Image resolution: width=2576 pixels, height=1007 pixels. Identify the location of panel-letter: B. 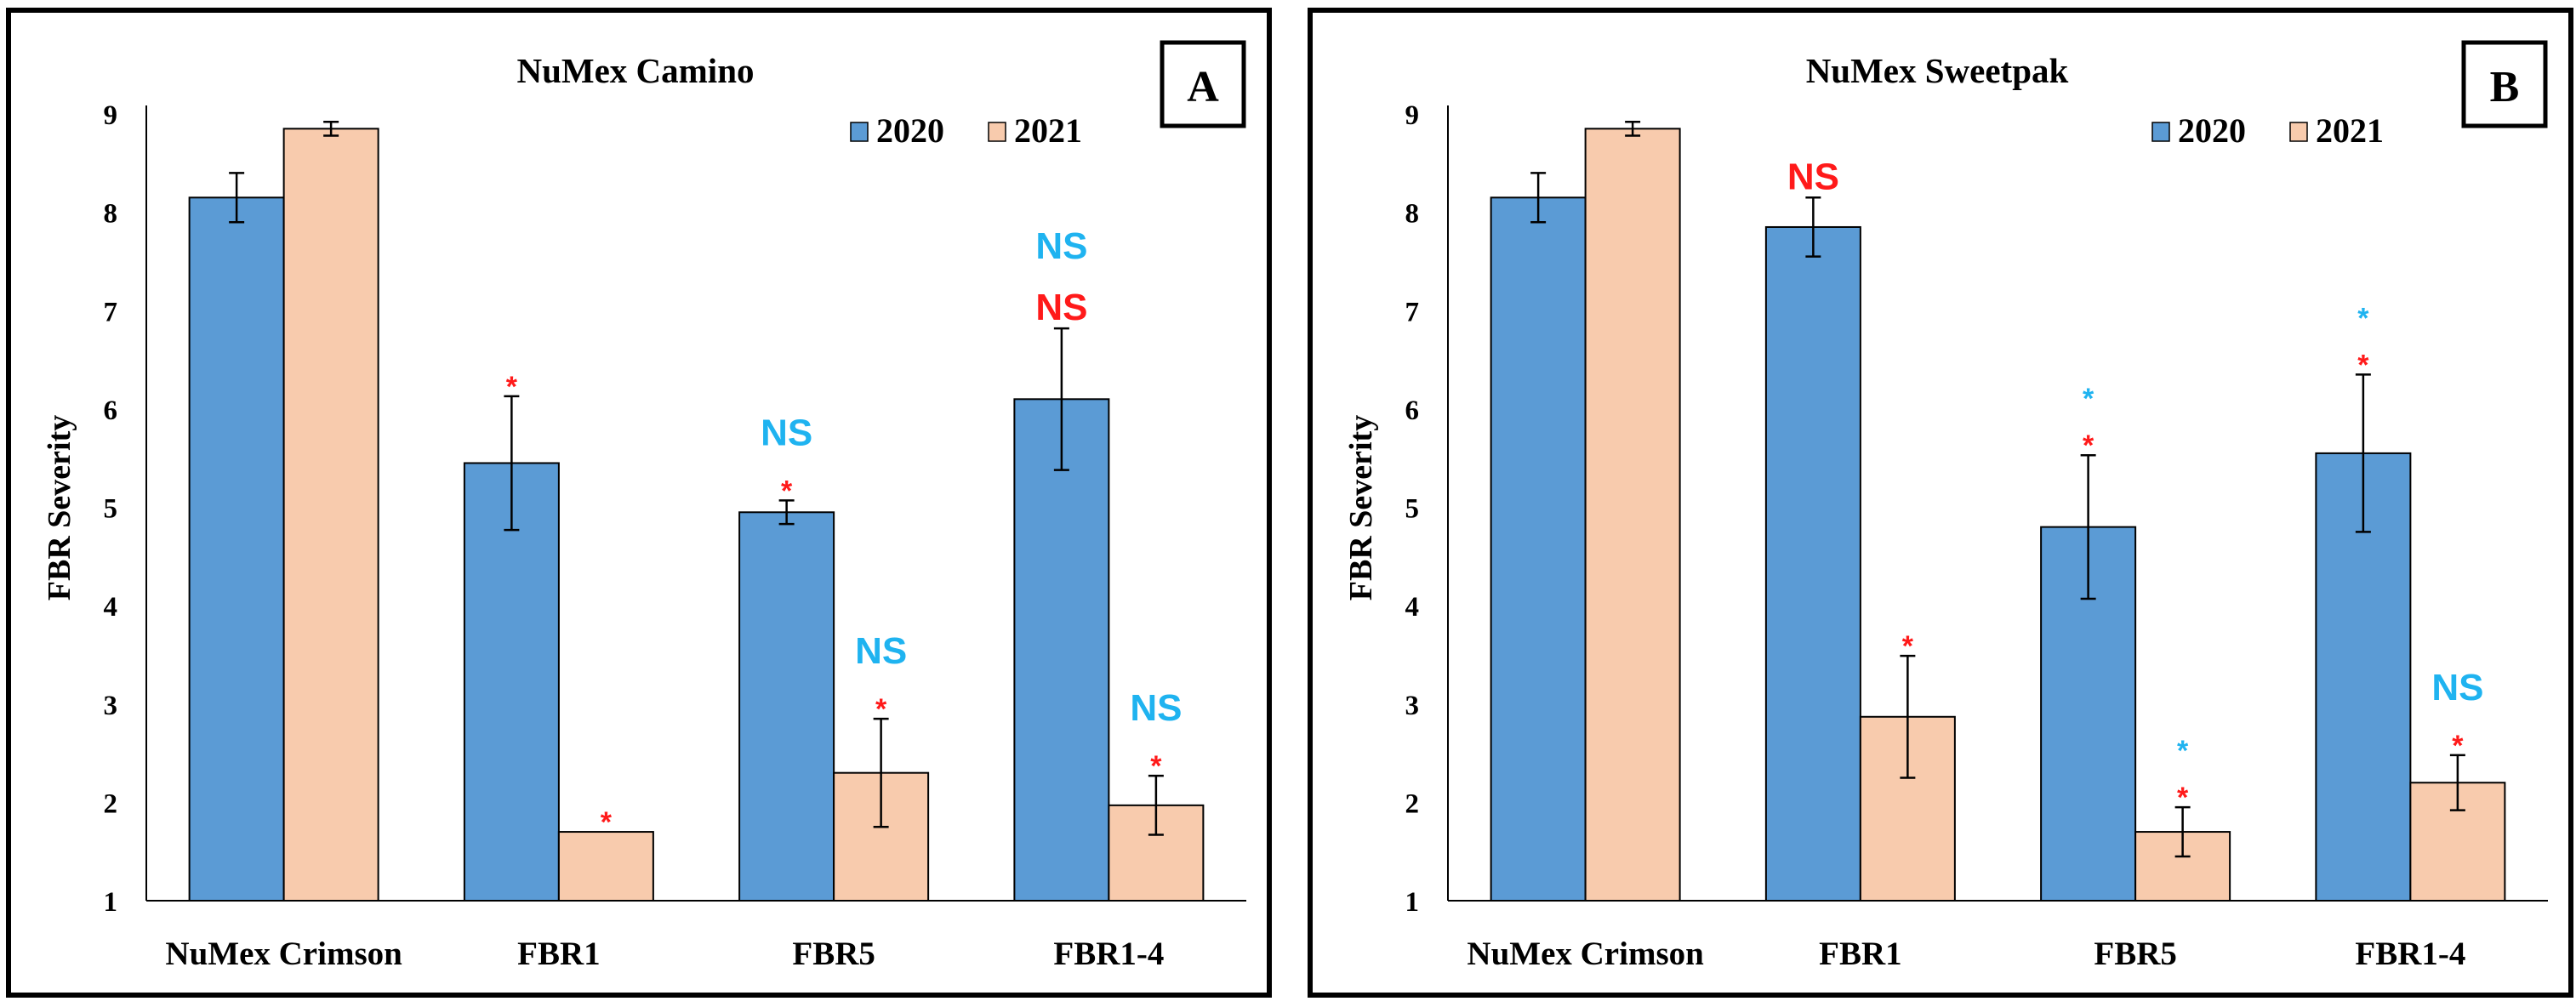
(2505, 87).